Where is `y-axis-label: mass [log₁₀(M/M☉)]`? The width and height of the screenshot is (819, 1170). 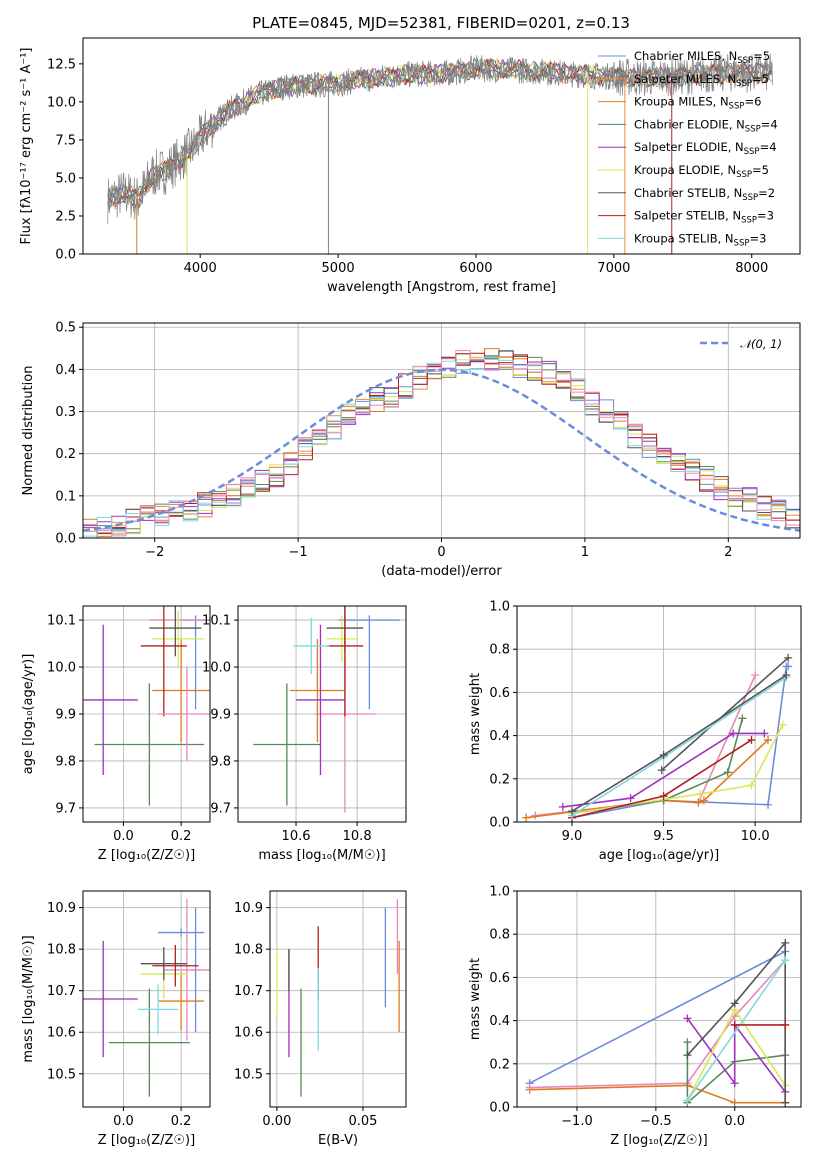 y-axis-label: mass [log₁₀(M/M☉)] is located at coordinates (28, 998).